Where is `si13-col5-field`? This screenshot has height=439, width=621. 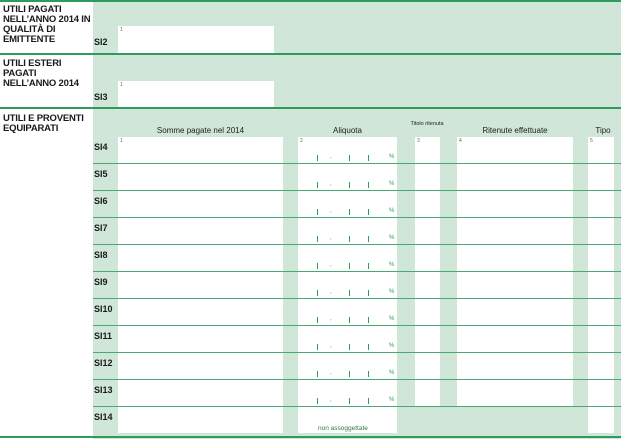
si13-col5-field is located at coordinates (601, 393).